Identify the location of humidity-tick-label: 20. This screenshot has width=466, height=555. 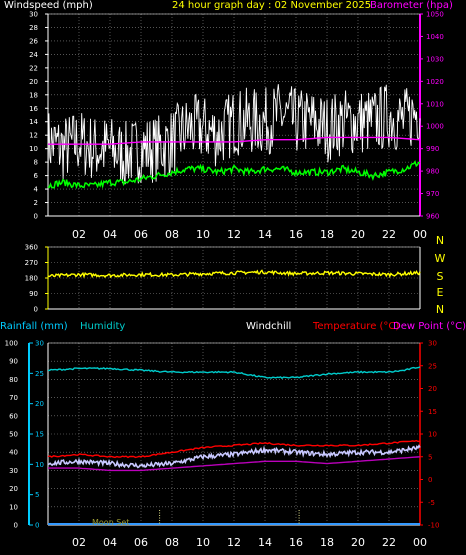
(13, 489).